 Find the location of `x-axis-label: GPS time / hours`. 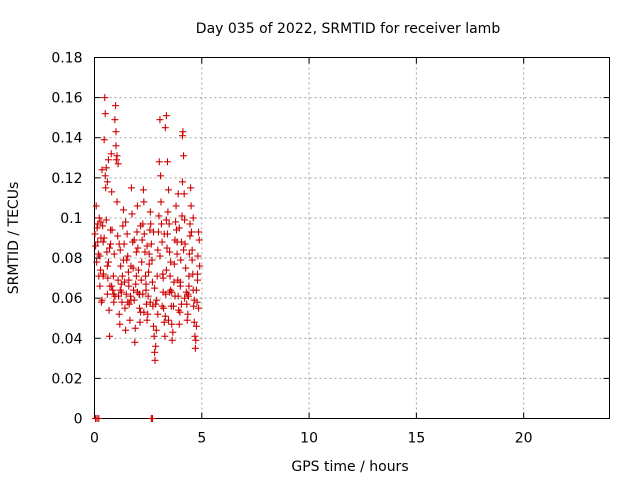

x-axis-label: GPS time / hours is located at coordinates (349, 467).